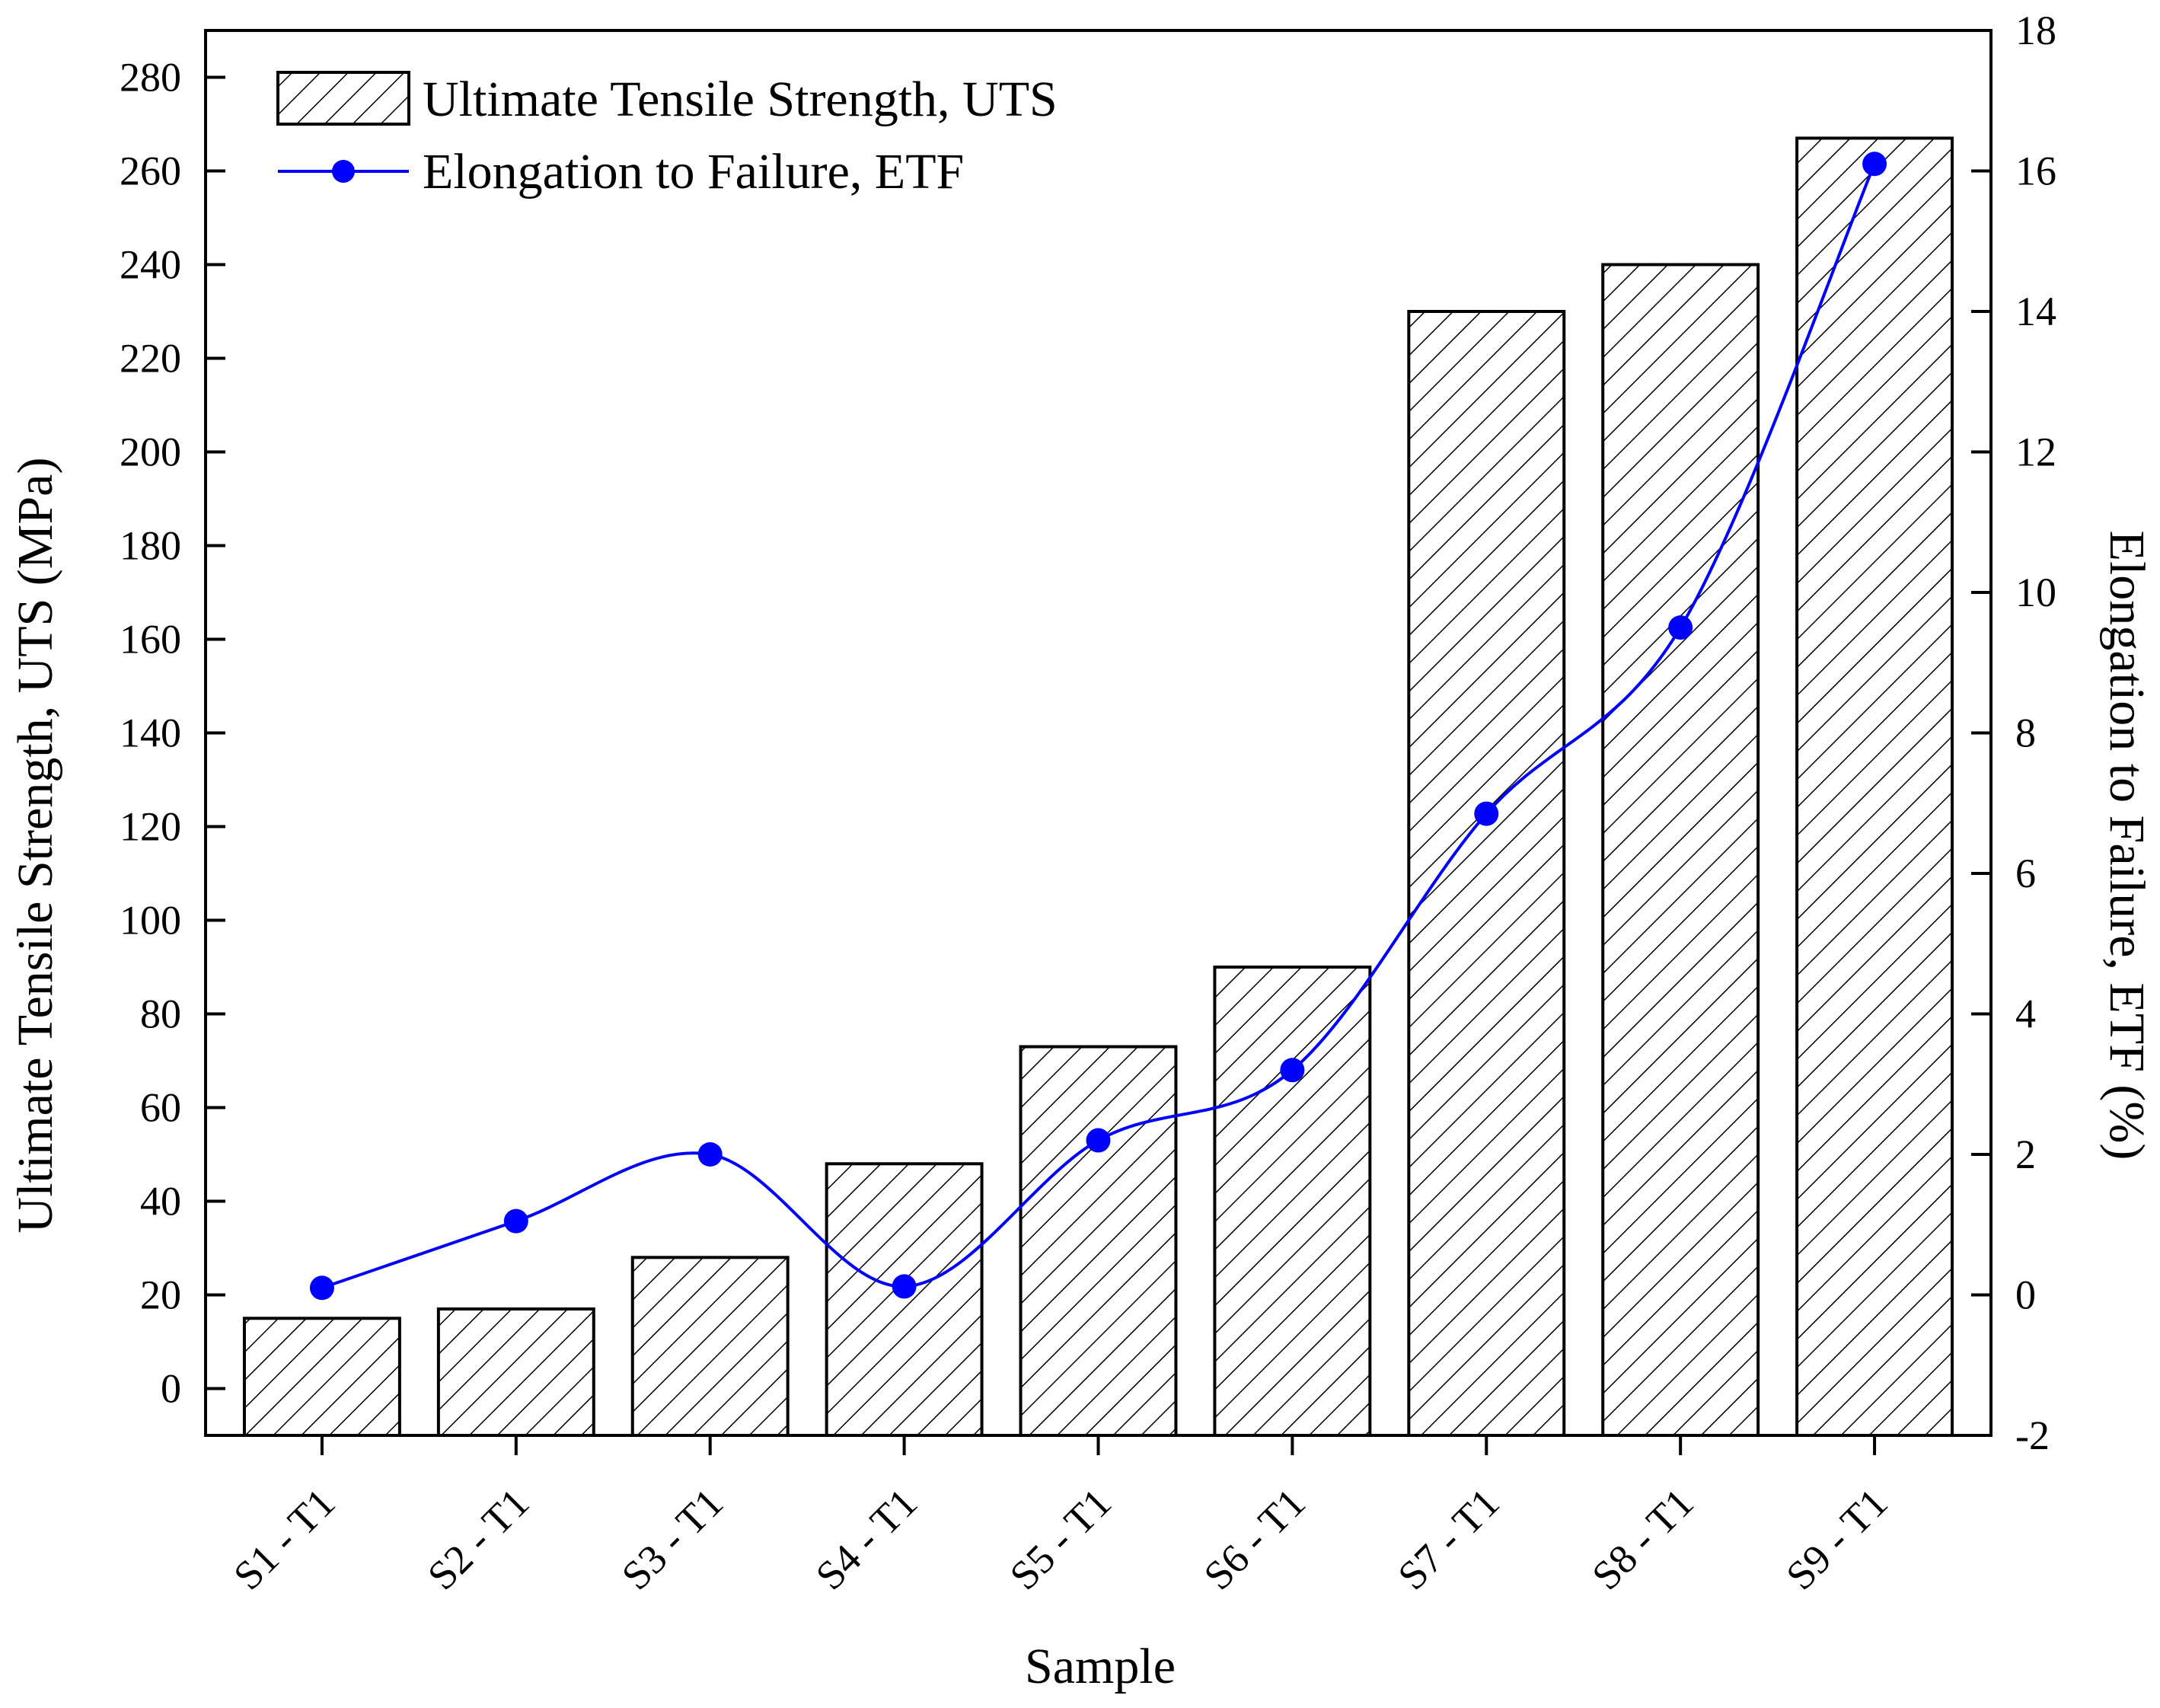  Describe the element at coordinates (2033, 1435) in the screenshot. I see `right-tick-label: -2` at that location.